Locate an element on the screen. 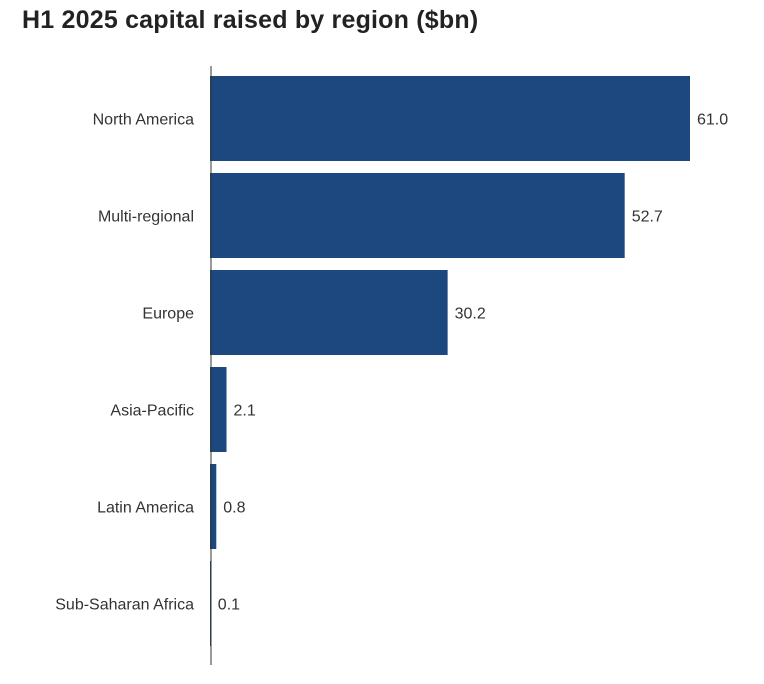  category-label: Latin America is located at coordinates (145, 508).